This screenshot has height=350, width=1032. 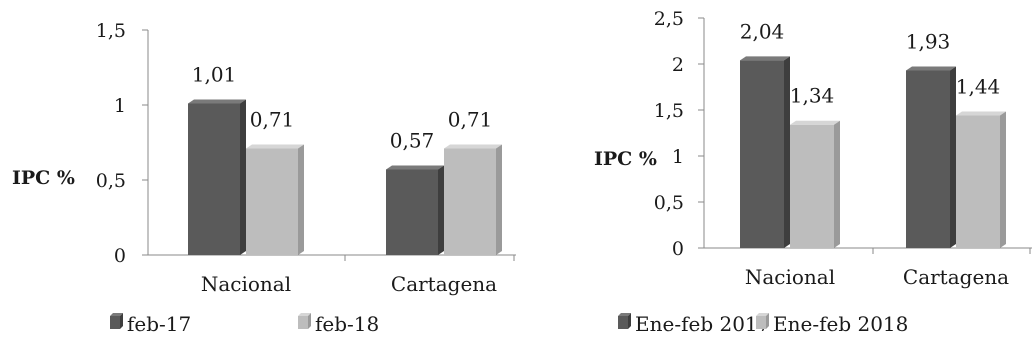 I want to click on data-label: 0,57, so click(x=412, y=141).